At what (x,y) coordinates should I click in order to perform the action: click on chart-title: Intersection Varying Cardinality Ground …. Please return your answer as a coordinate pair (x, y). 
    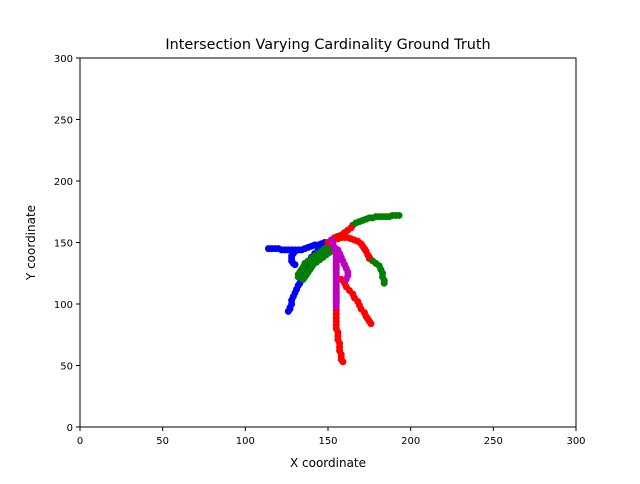
    Looking at the image, I should click on (327, 45).